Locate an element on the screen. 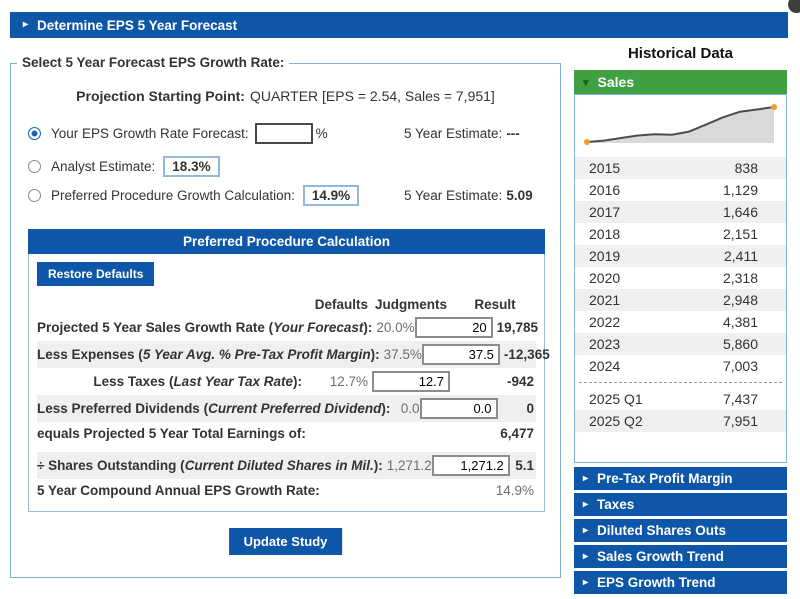 This screenshot has width=800, height=599. analyst-estimate-value: 18.3% is located at coordinates (191, 166).